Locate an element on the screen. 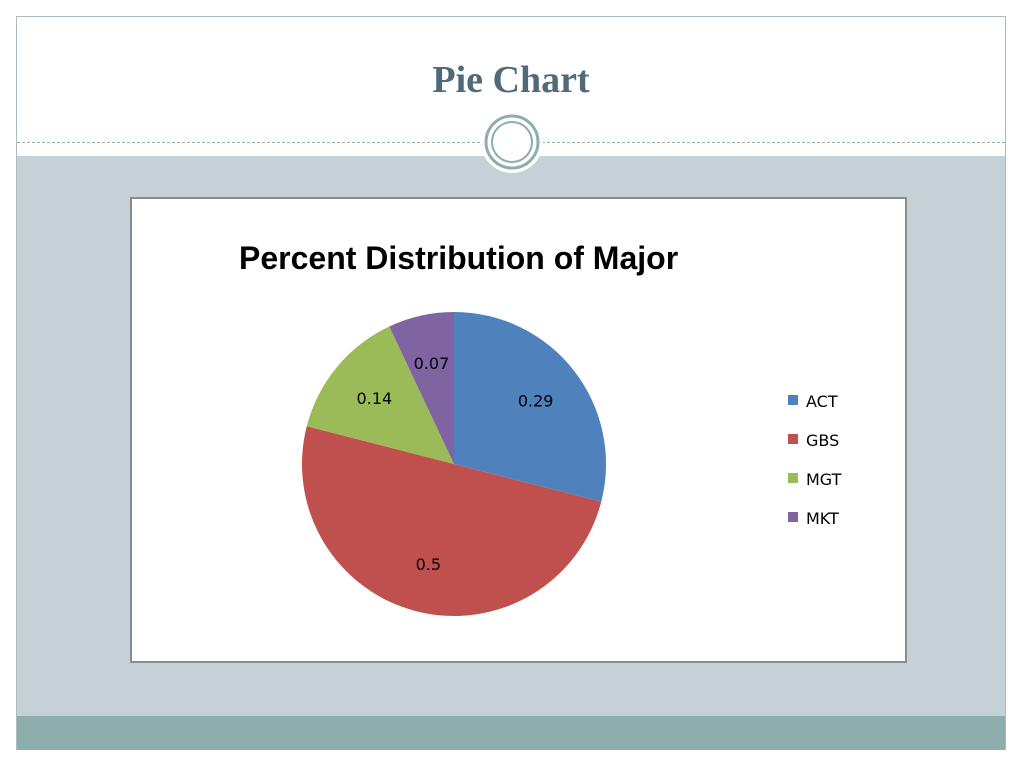  legend-swatch-mkt is located at coordinates (793, 517).